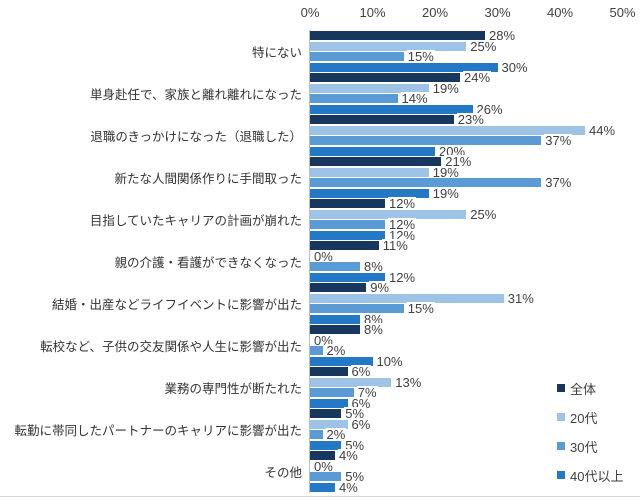  What do you see at coordinates (497, 12) in the screenshot?
I see `x-tick-label: 30%` at bounding box center [497, 12].